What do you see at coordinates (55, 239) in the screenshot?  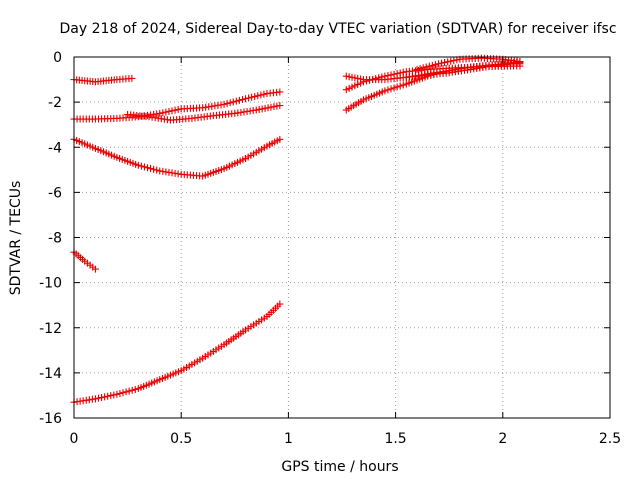 I see `y-tick-label: -8` at bounding box center [55, 239].